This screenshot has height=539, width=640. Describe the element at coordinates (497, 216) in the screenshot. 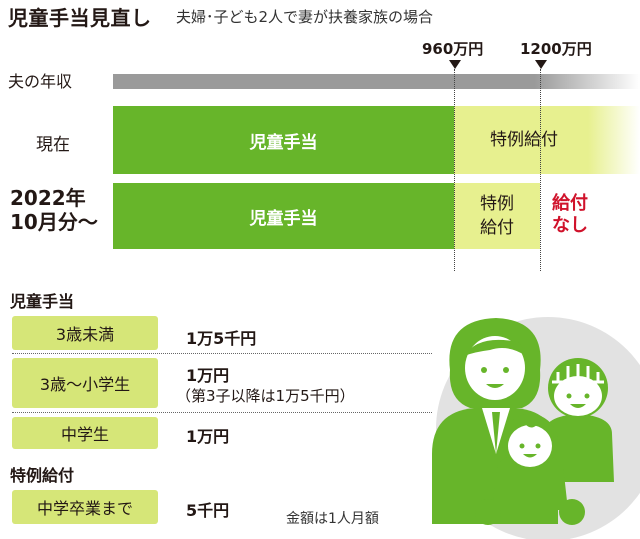

I see `new-special-bar: 特例 給付` at that location.